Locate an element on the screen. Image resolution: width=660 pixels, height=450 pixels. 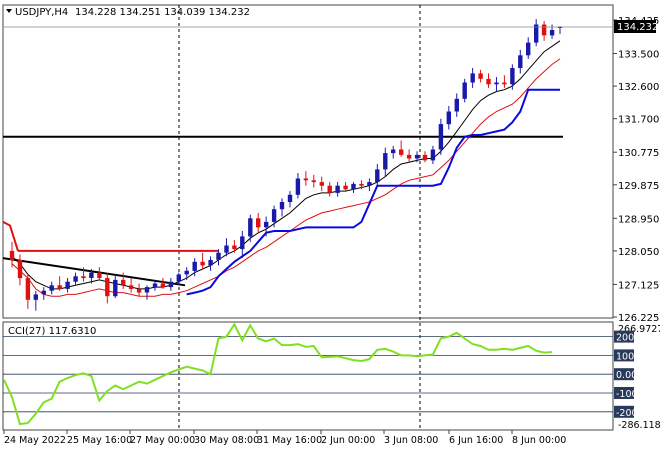
current-price-label: 134.232 is located at coordinates (637, 27).